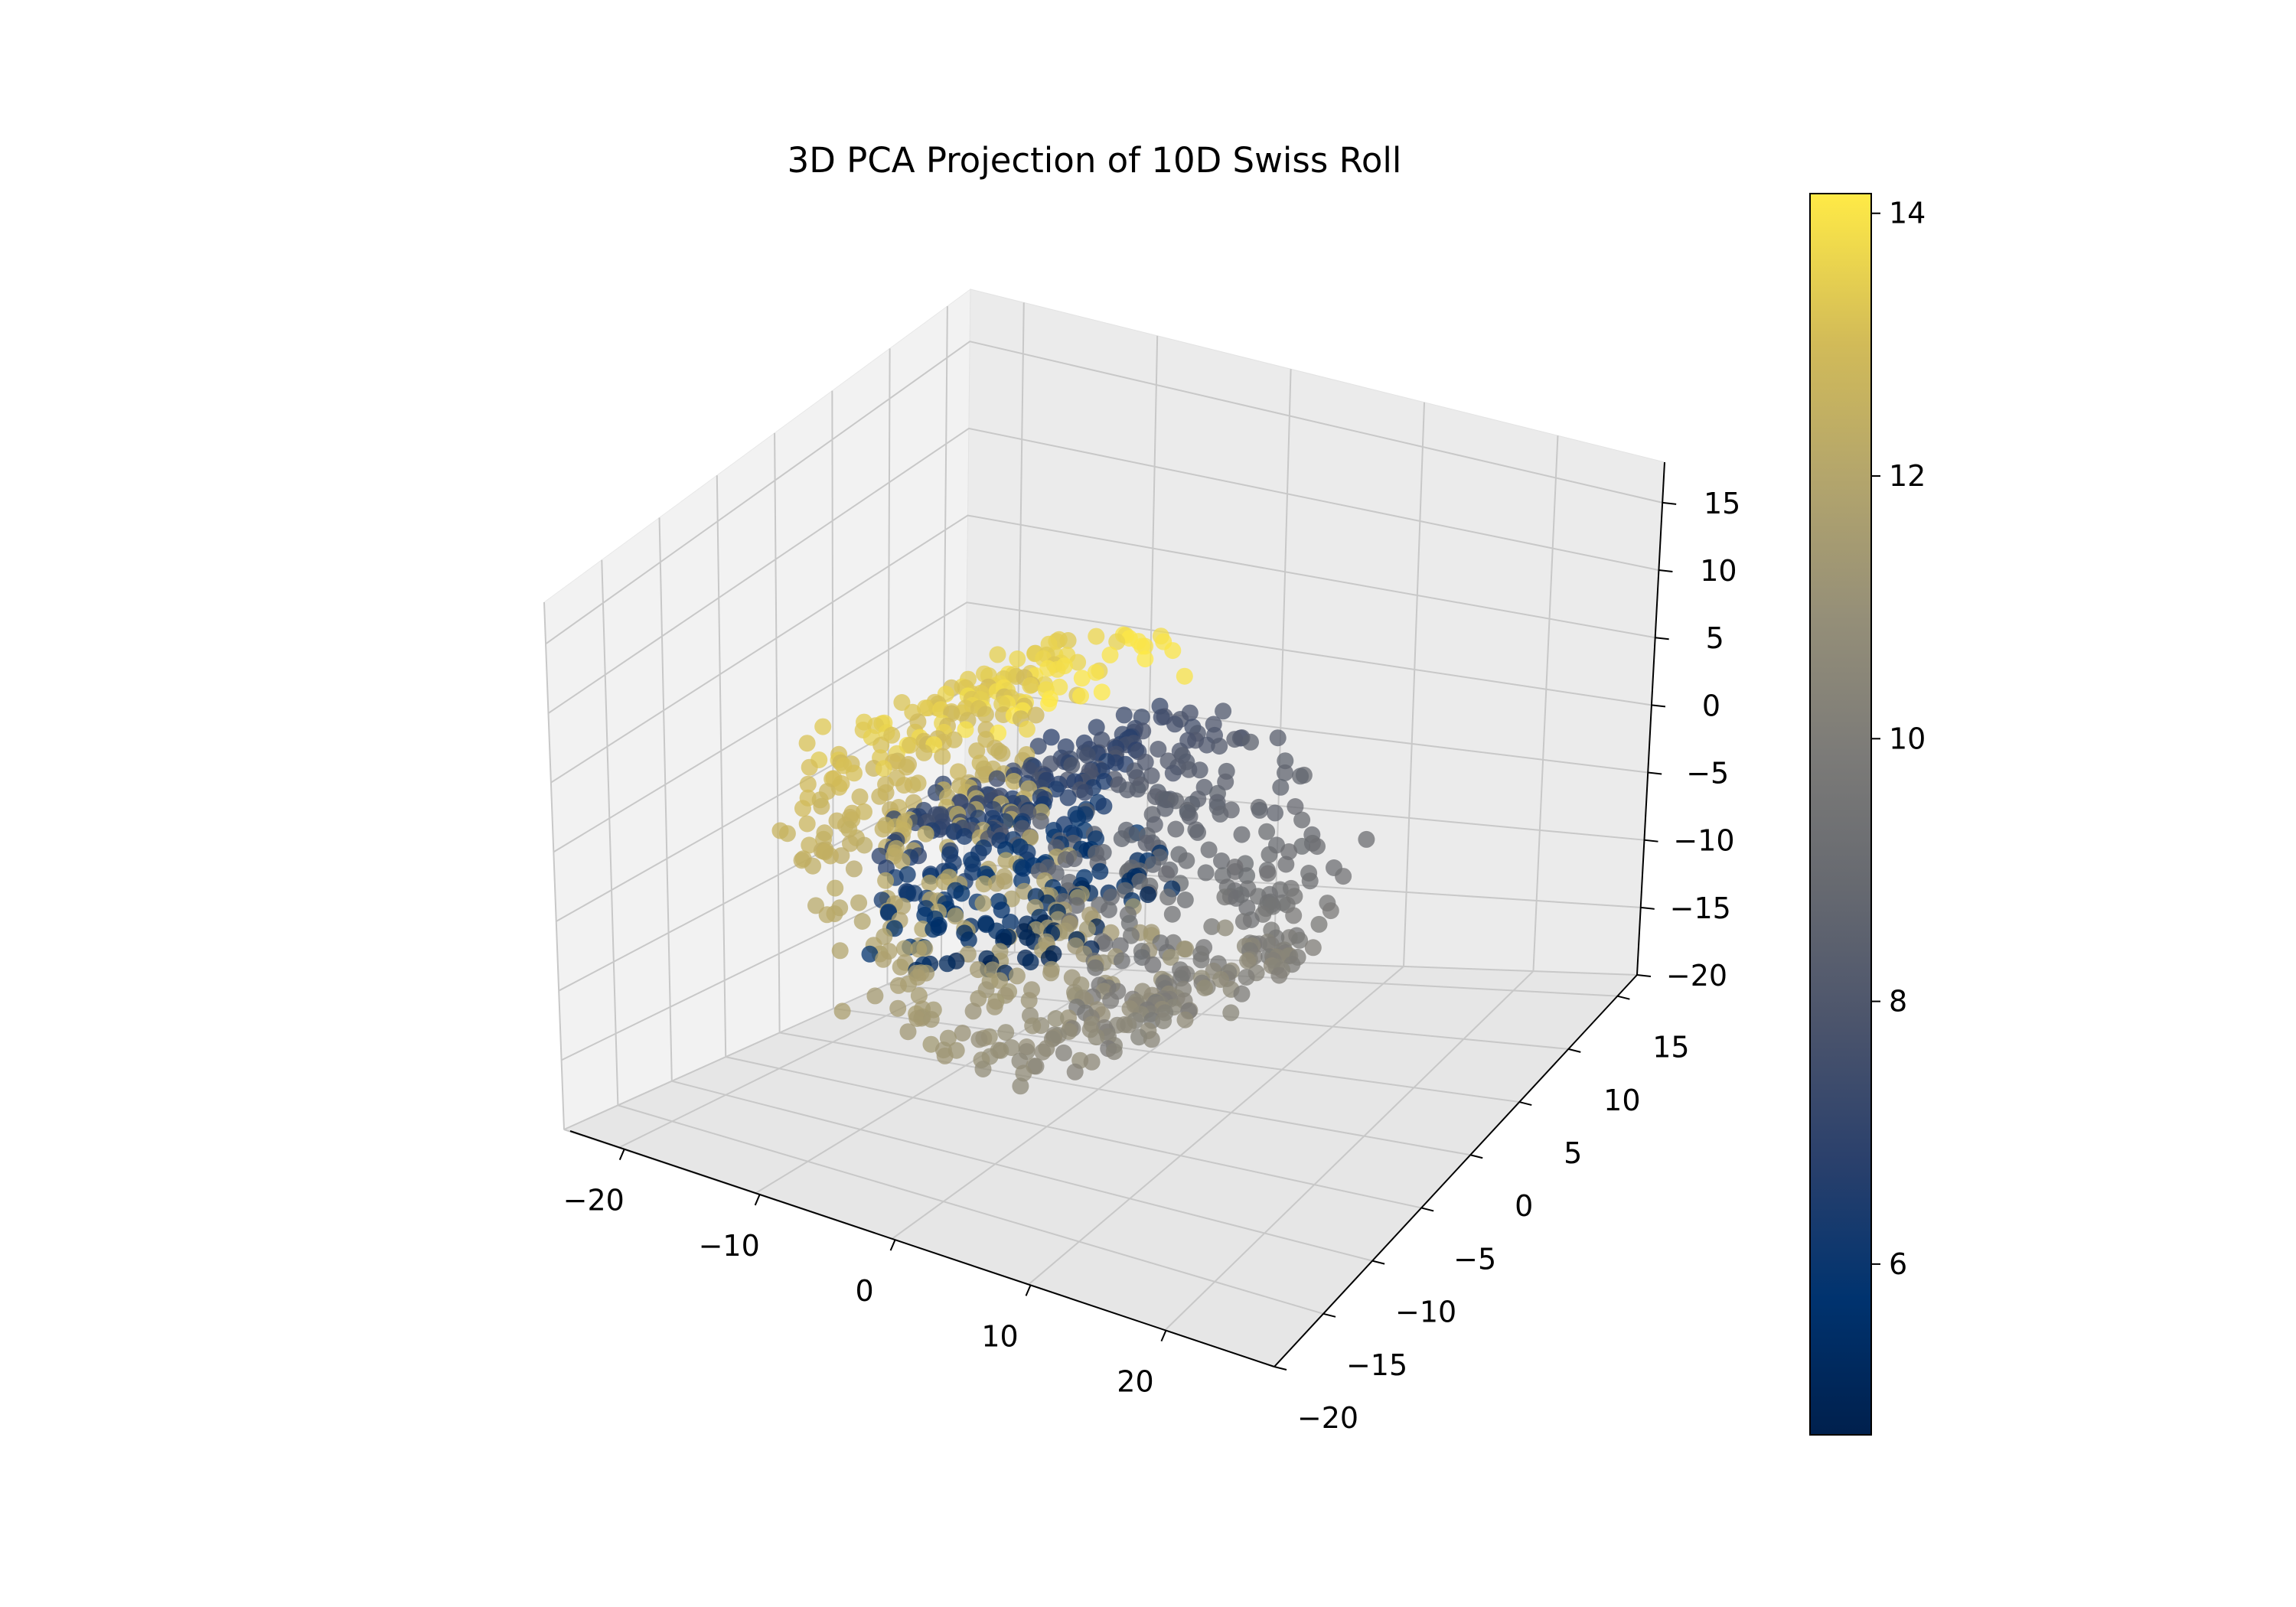 The height and width of the screenshot is (1607, 2296). What do you see at coordinates (1907, 738) in the screenshot?
I see `colorbar-tick-label: 10` at bounding box center [1907, 738].